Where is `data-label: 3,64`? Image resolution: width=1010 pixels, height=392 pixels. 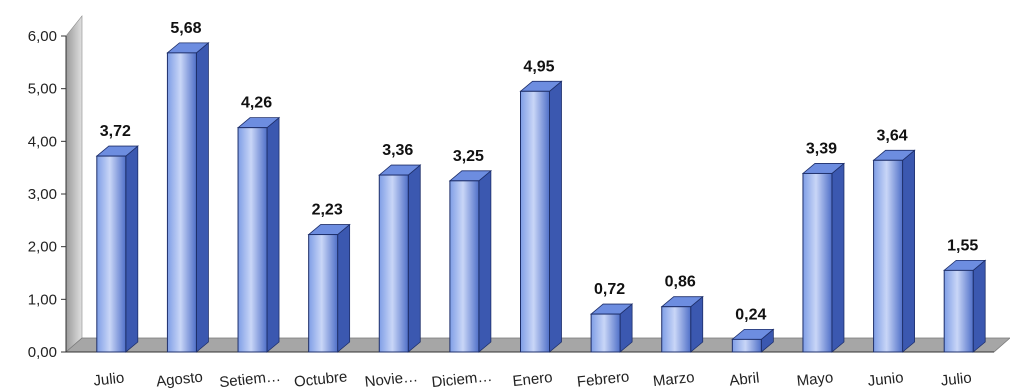
data-label: 3,64 is located at coordinates (892, 135).